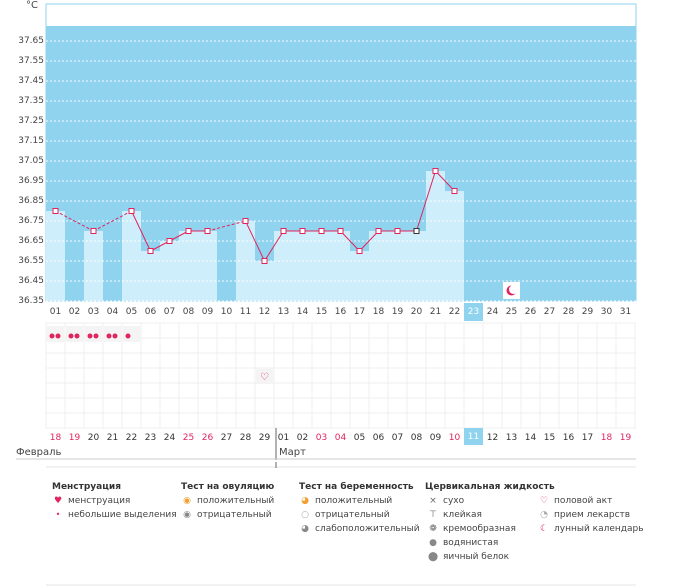 The image size is (675, 587). What do you see at coordinates (187, 501) in the screenshot?
I see `ovulation-positive-icon: ◉` at bounding box center [187, 501].